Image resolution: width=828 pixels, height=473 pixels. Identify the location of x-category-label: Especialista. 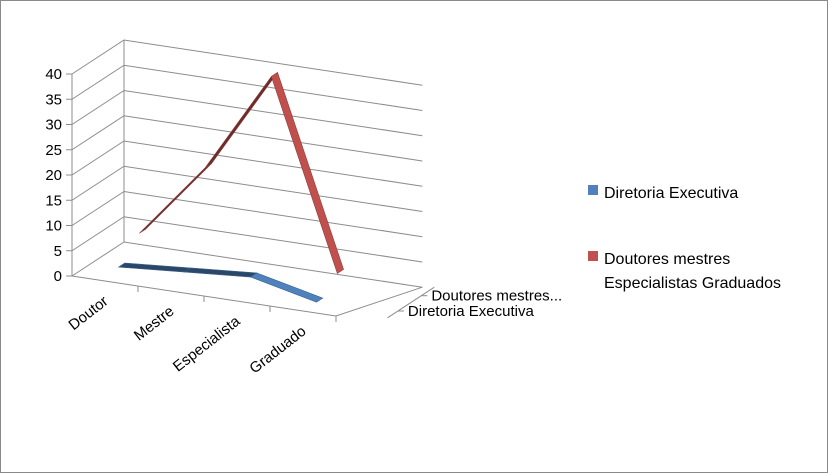
(207, 343).